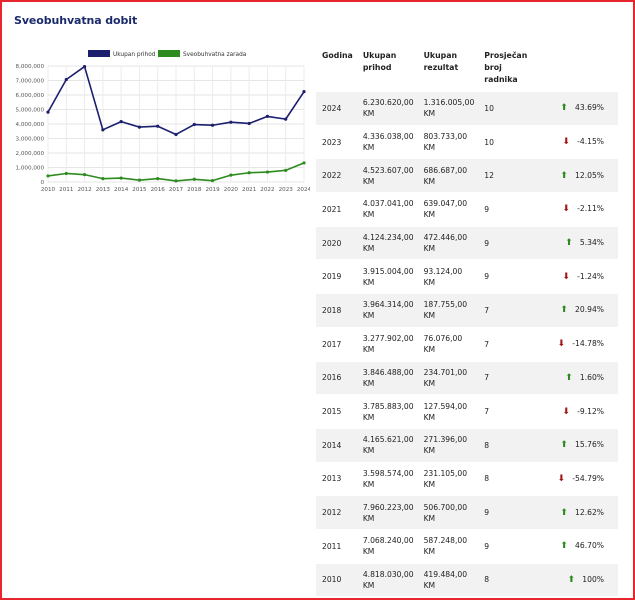 The image size is (635, 600). Describe the element at coordinates (336, 276) in the screenshot. I see `year-cell: 2019` at that location.